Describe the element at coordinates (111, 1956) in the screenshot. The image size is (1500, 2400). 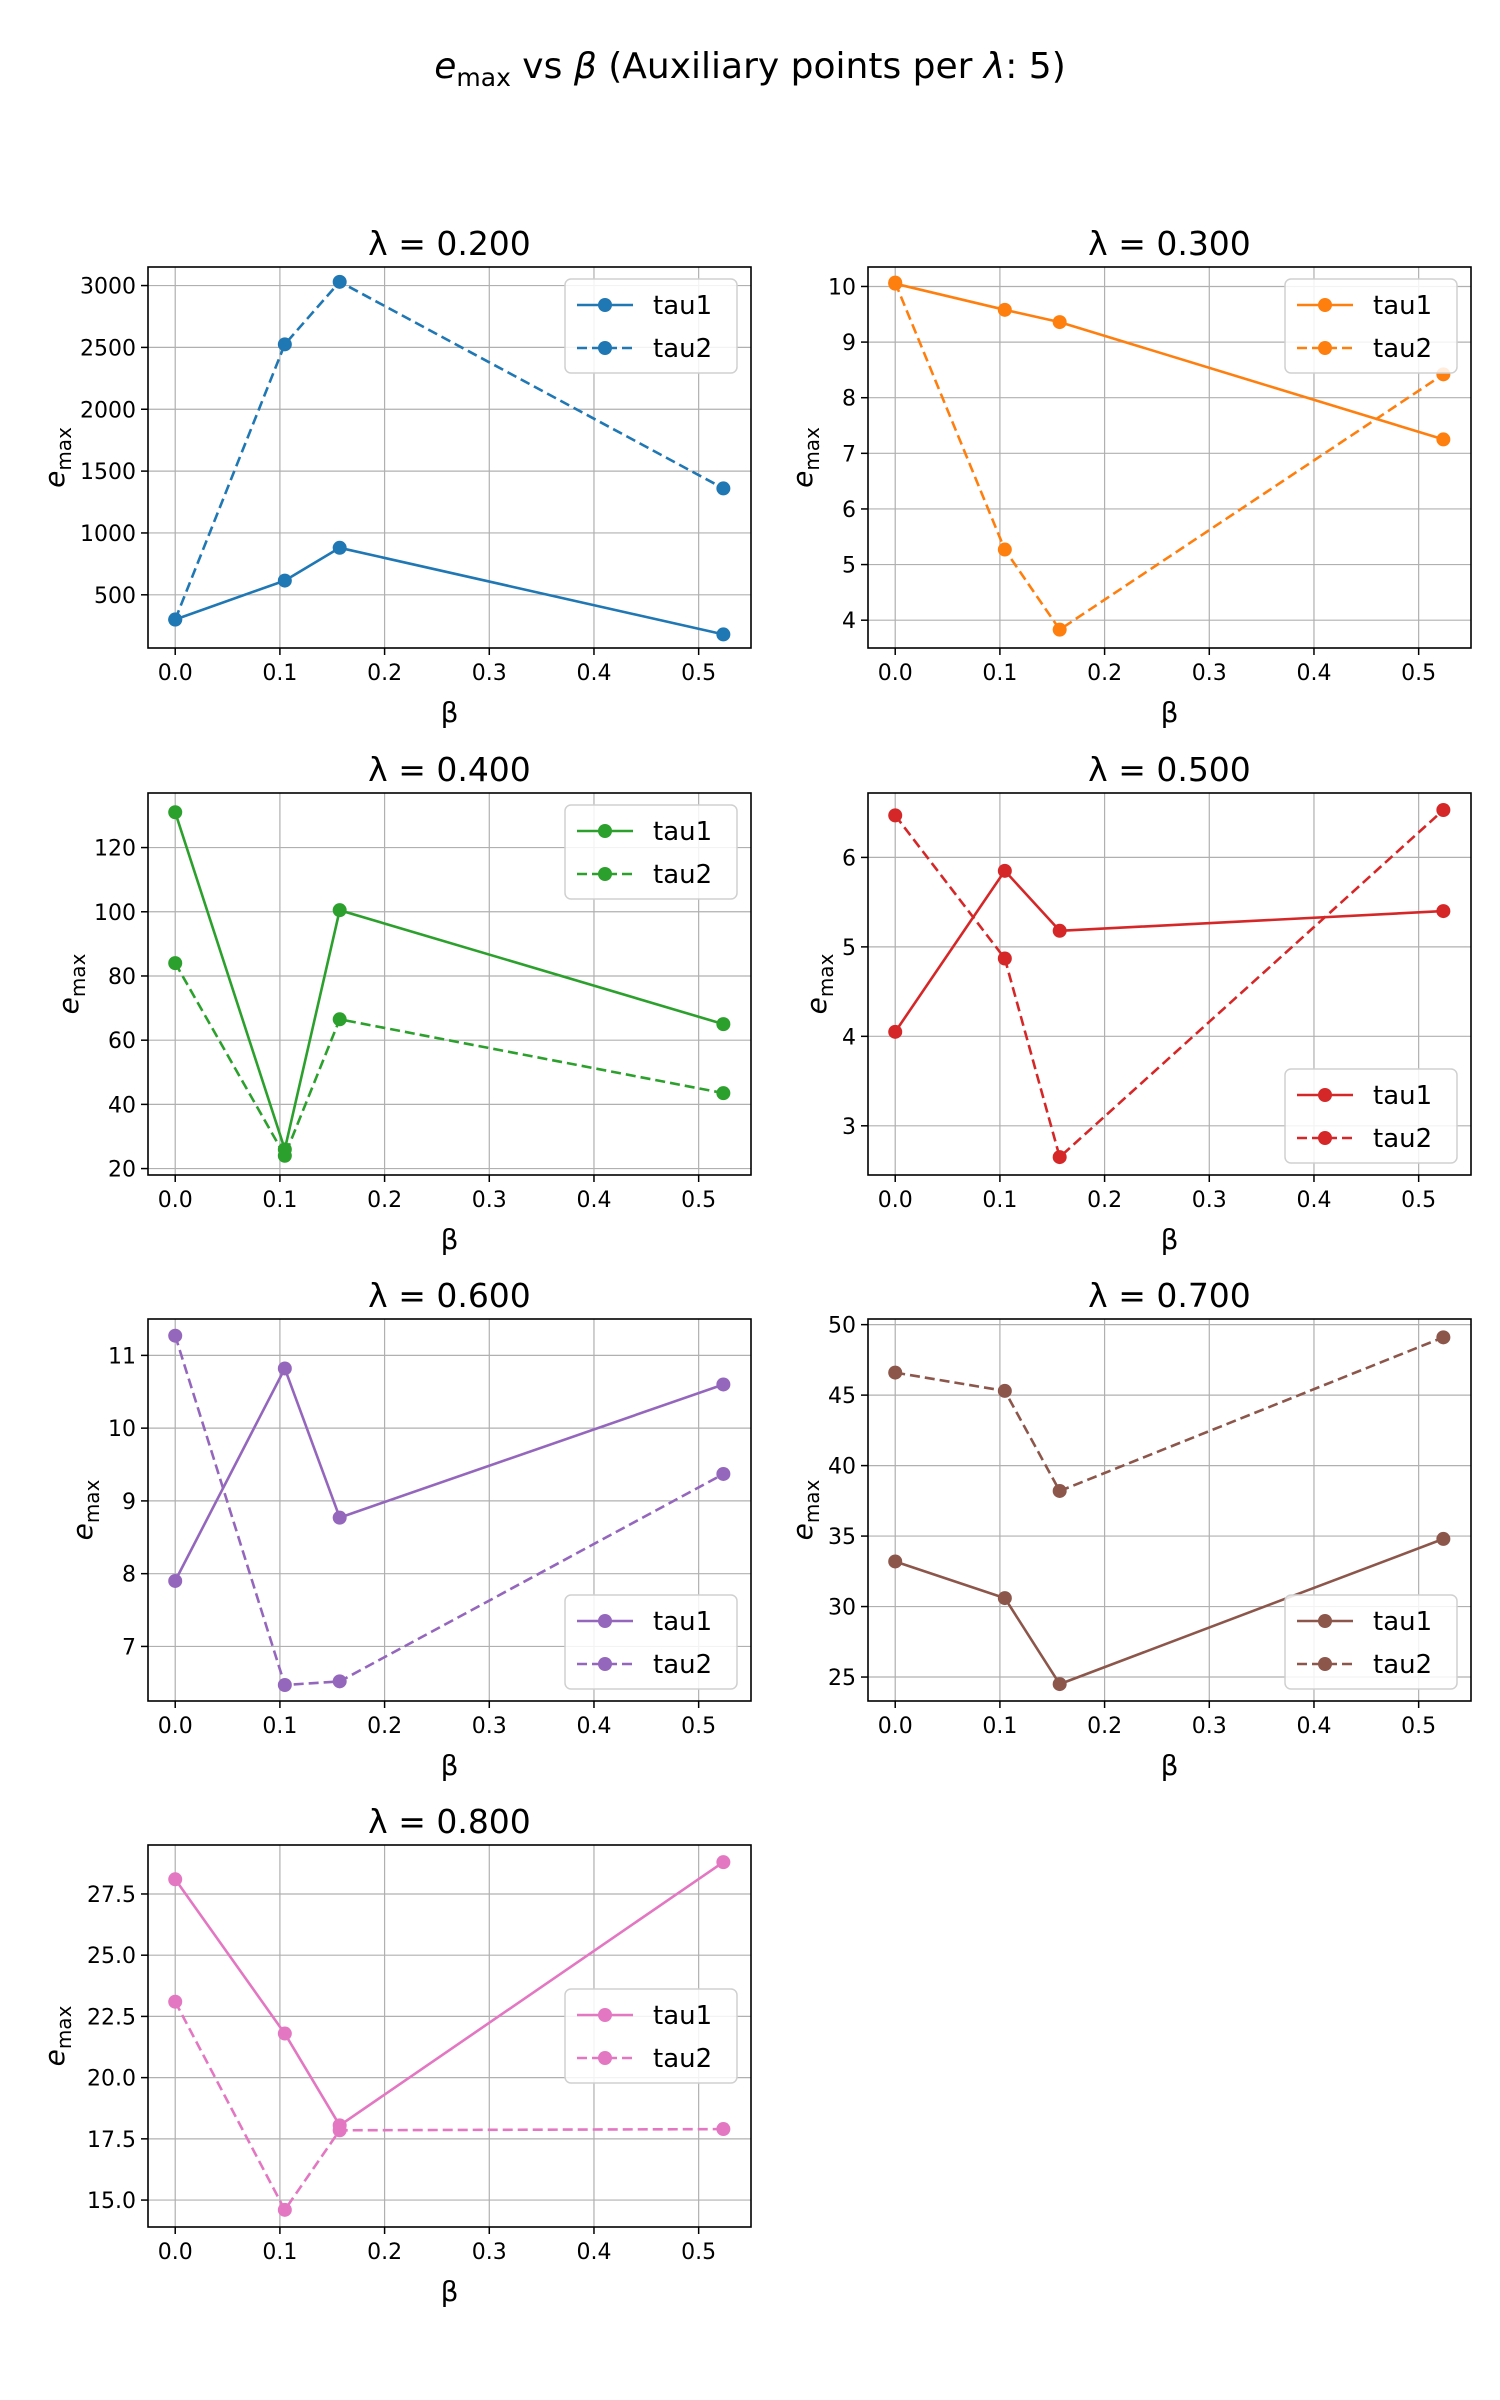
I see `y-tick-label: 25.0` at that location.